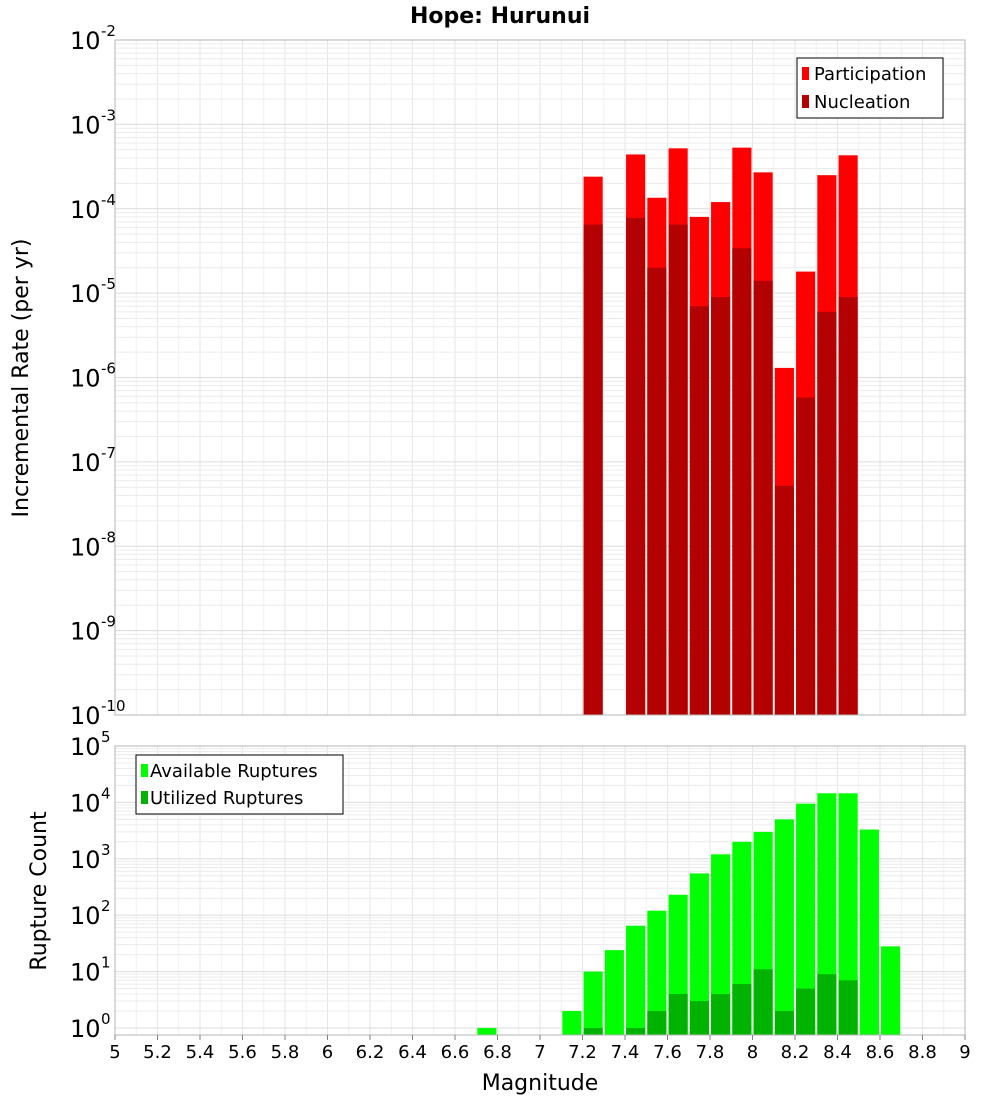  Describe the element at coordinates (144, 797) in the screenshot. I see `legend-swatch-utilized` at that location.